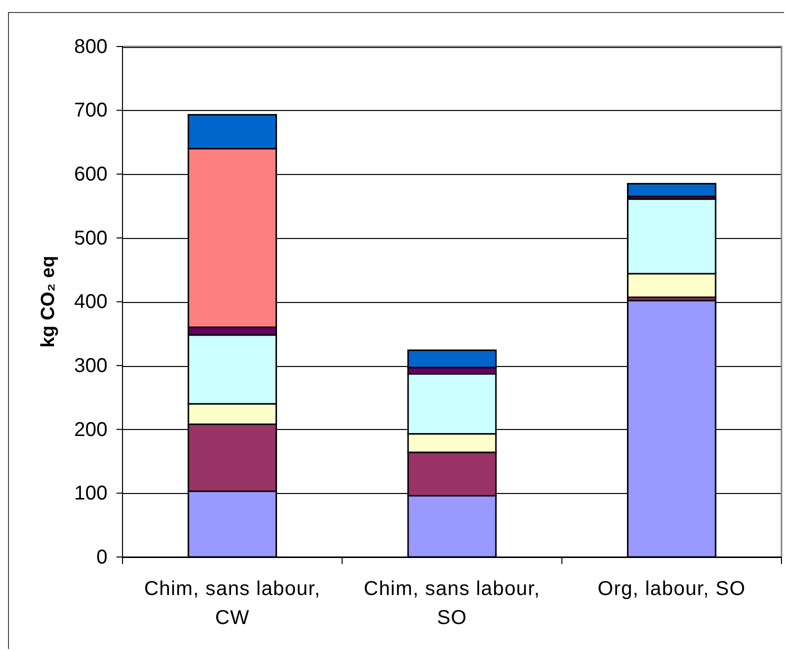 This screenshot has height=650, width=785. What do you see at coordinates (91, 238) in the screenshot?
I see `y-tick-label: 500` at bounding box center [91, 238].